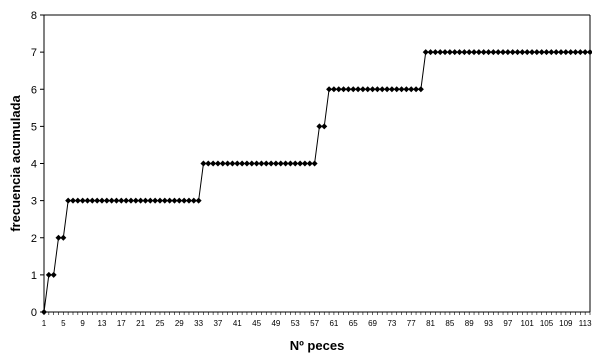 The image size is (592, 354). I want to click on y-tick-label: 8, so click(34, 16).